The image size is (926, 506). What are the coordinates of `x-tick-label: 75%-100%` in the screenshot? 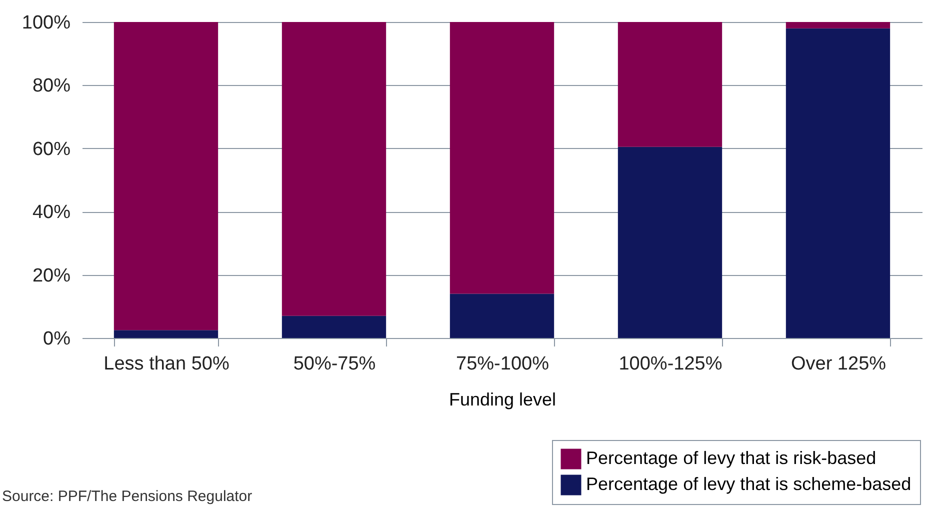 It's located at (503, 364).